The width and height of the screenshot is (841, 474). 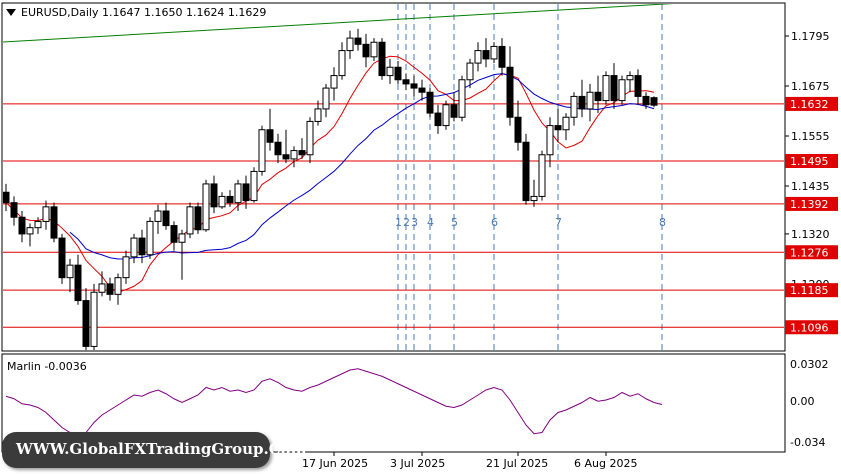 I want to click on oscillator-line, so click(x=334, y=402).